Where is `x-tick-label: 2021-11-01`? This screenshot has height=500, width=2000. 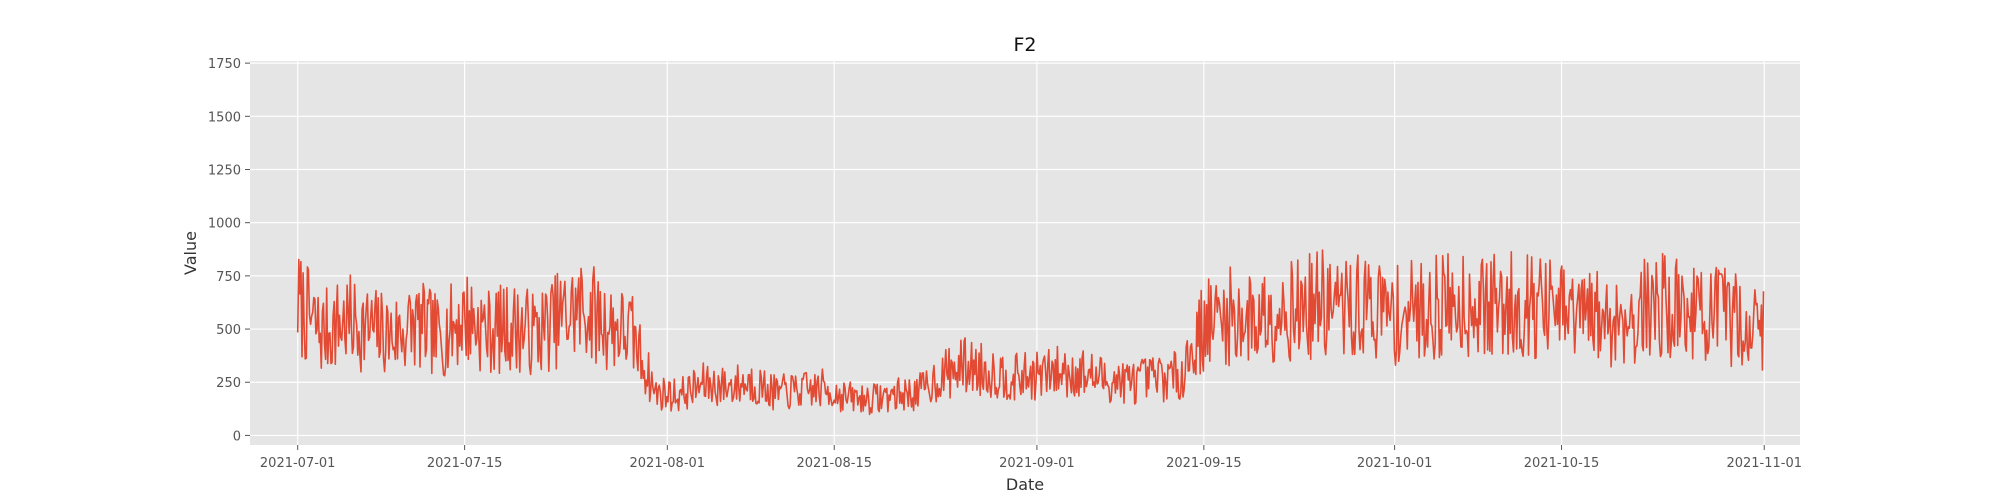
x-tick-label: 2021-11-01 is located at coordinates (1764, 463).